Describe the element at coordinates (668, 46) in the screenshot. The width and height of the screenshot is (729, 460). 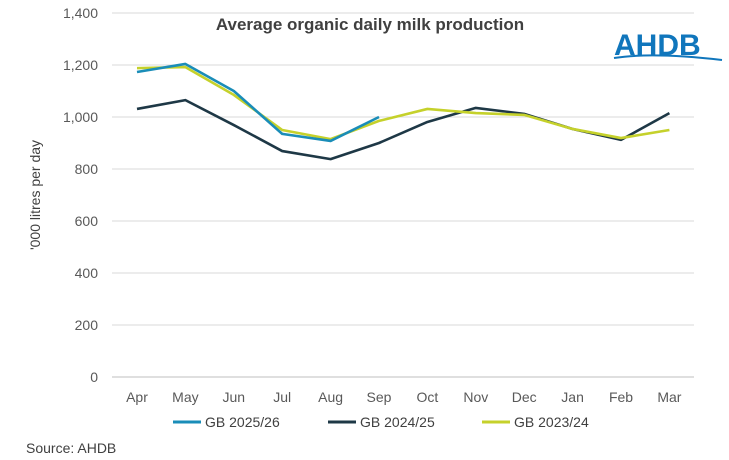
I see `ahdb-logo: AHDB` at that location.